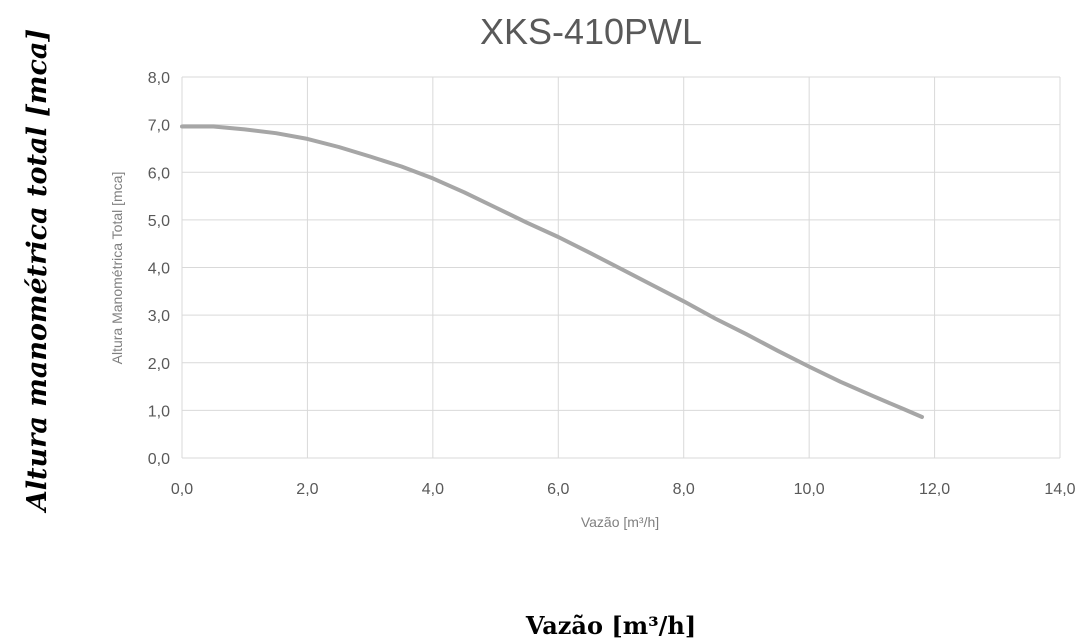 This screenshot has width=1084, height=642. Describe the element at coordinates (934, 489) in the screenshot. I see `x-tick-label: 12,0` at that location.